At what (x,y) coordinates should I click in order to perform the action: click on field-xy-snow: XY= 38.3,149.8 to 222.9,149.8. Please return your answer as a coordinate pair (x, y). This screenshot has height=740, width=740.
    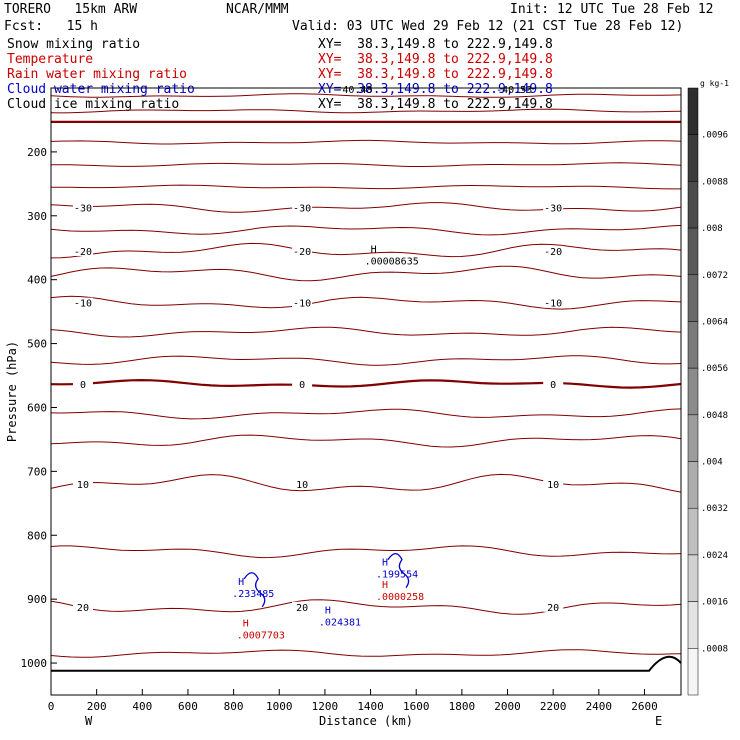
    Looking at the image, I should click on (435, 44).